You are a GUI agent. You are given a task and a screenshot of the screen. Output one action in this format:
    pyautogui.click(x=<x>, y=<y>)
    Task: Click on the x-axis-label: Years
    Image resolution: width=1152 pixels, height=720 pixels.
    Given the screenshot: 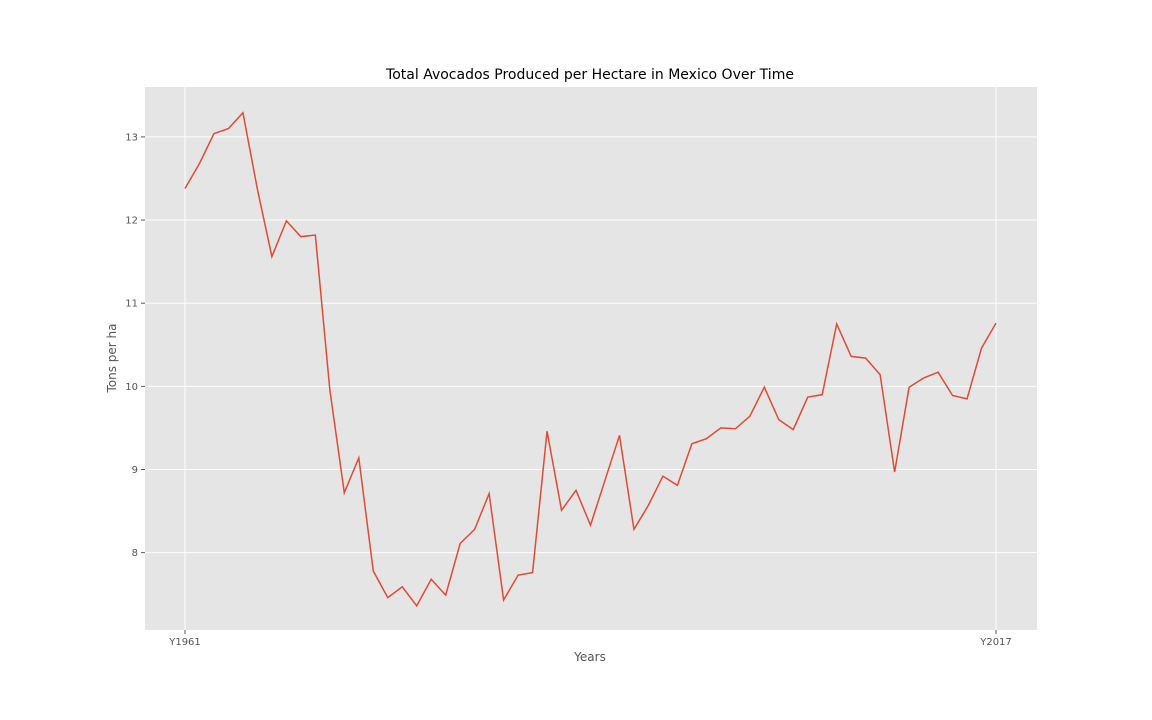 What is the action you would take?
    pyautogui.click(x=589, y=657)
    